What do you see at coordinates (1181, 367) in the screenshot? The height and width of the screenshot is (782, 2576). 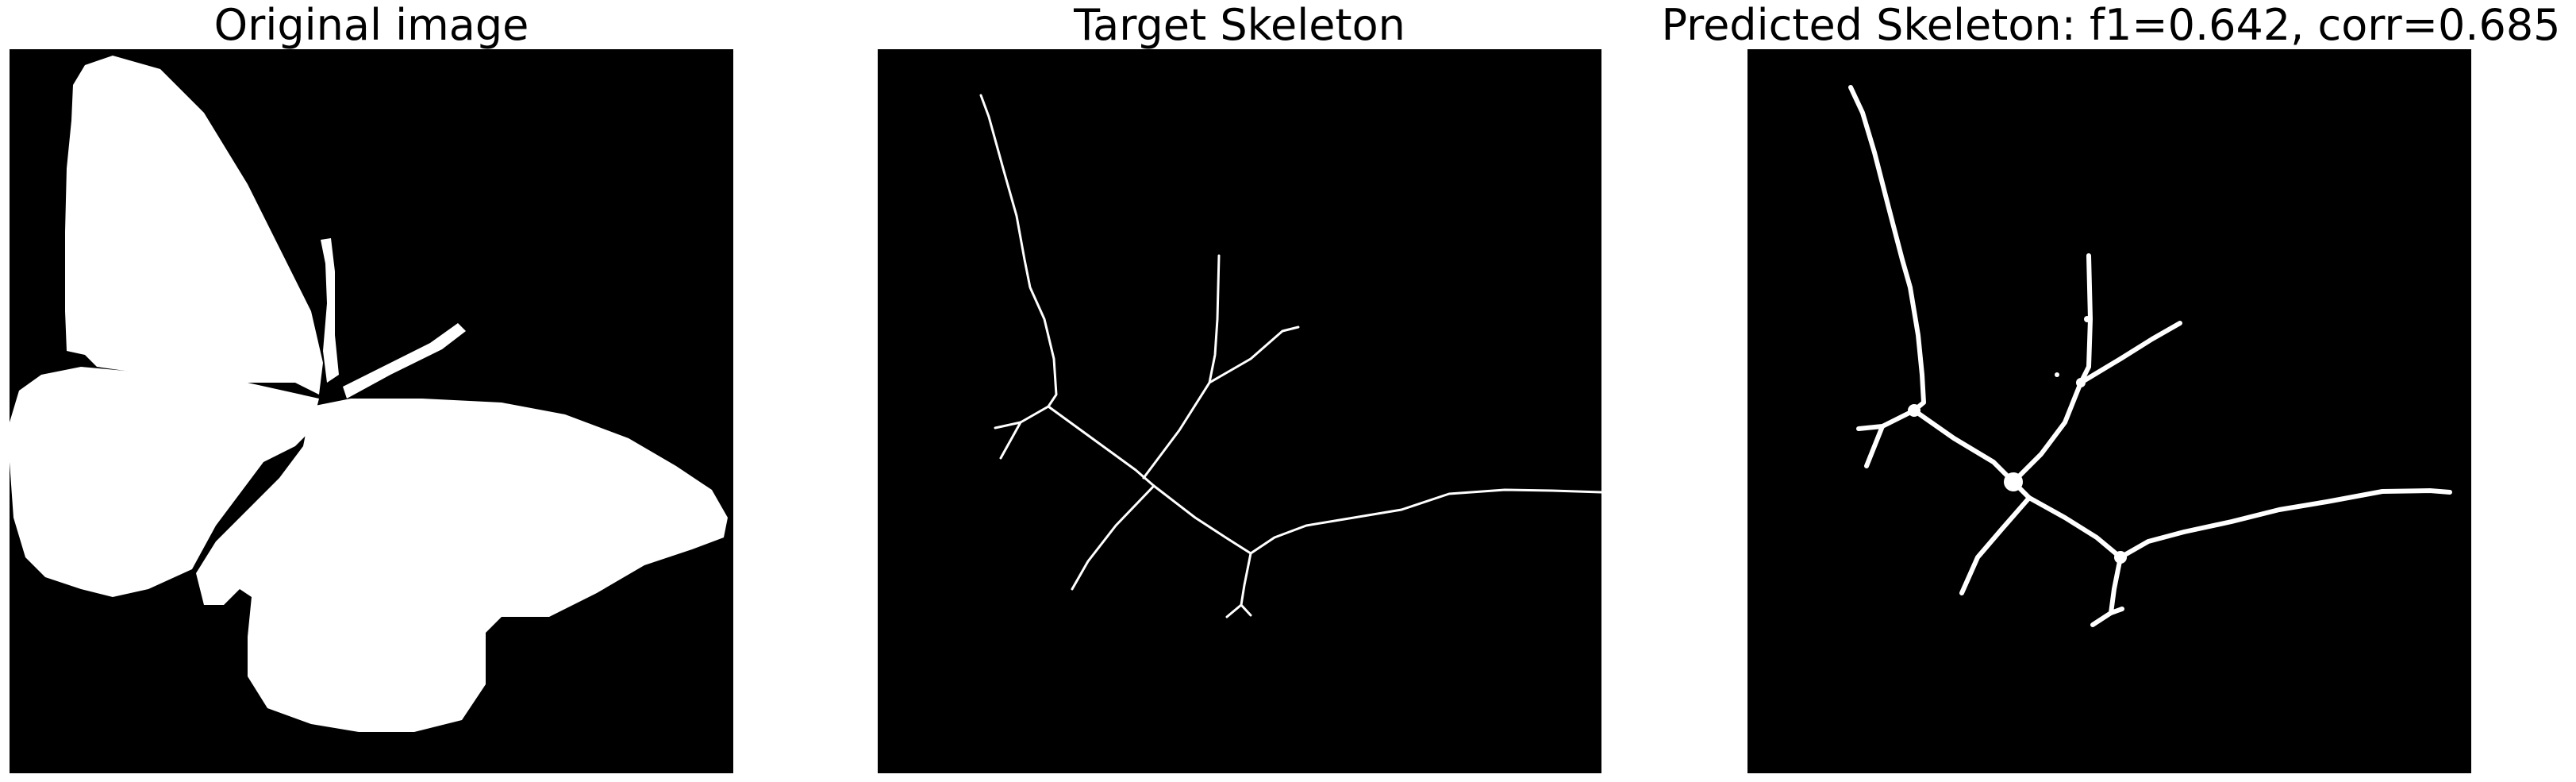 I see `target-branch-middle-up` at bounding box center [1181, 367].